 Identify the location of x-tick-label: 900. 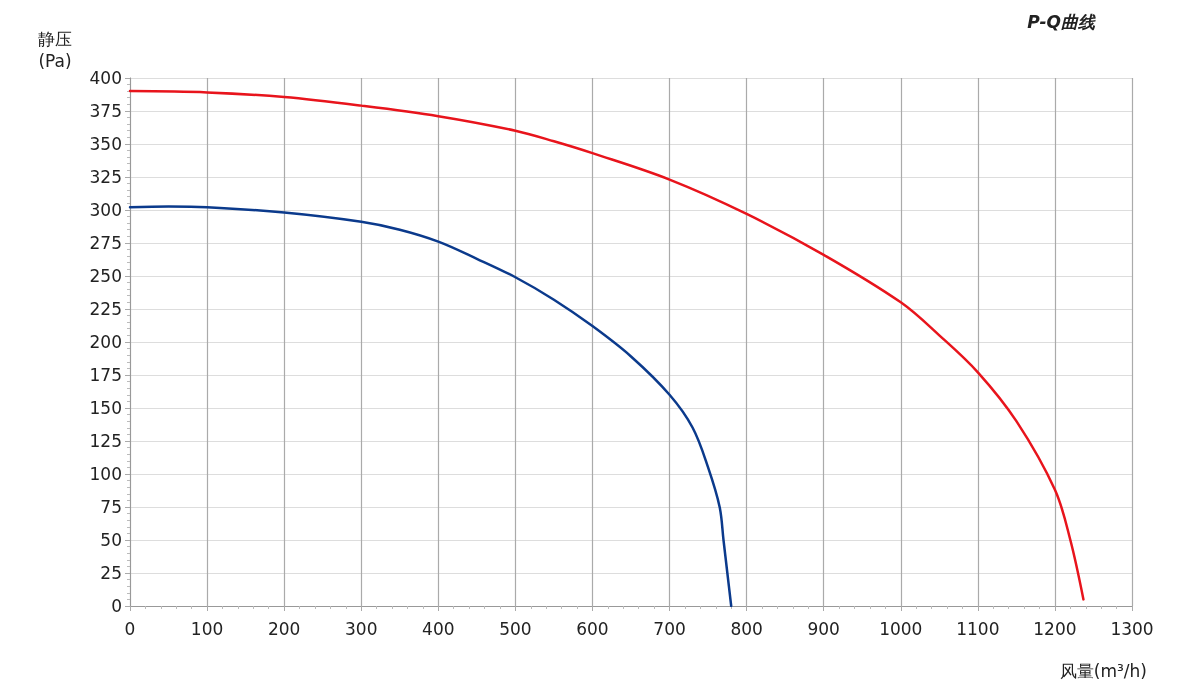
(823, 628).